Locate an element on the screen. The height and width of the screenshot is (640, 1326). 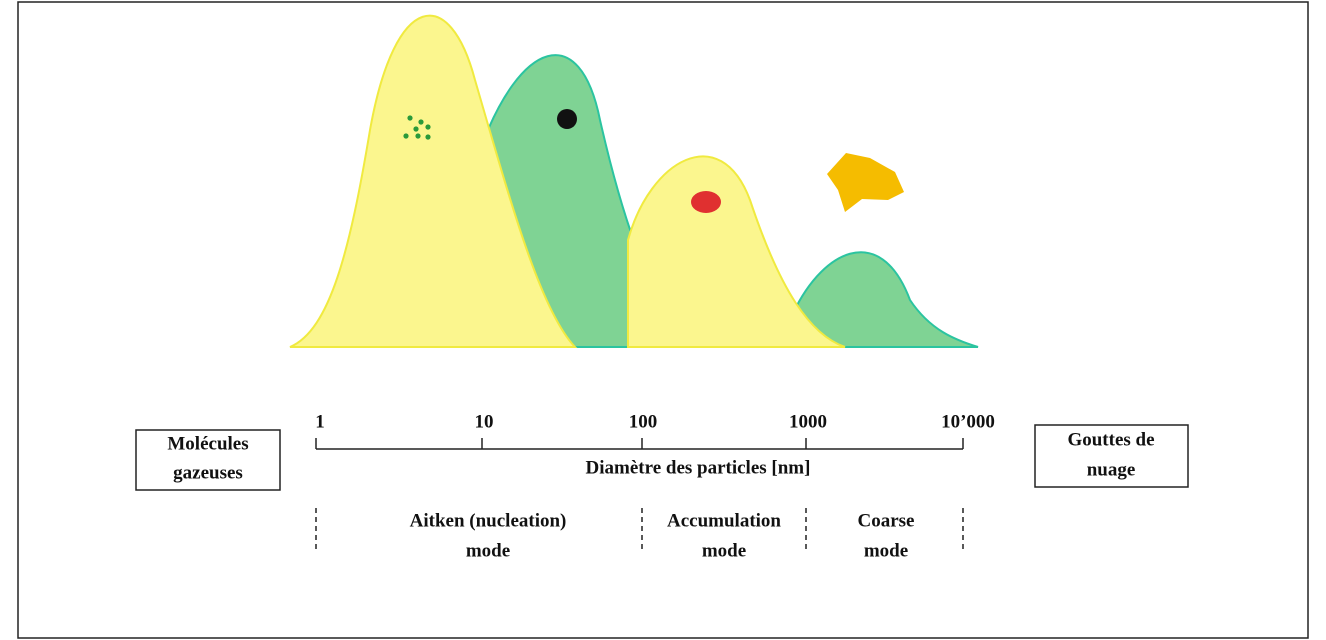
right-box is located at coordinates (1111, 456).